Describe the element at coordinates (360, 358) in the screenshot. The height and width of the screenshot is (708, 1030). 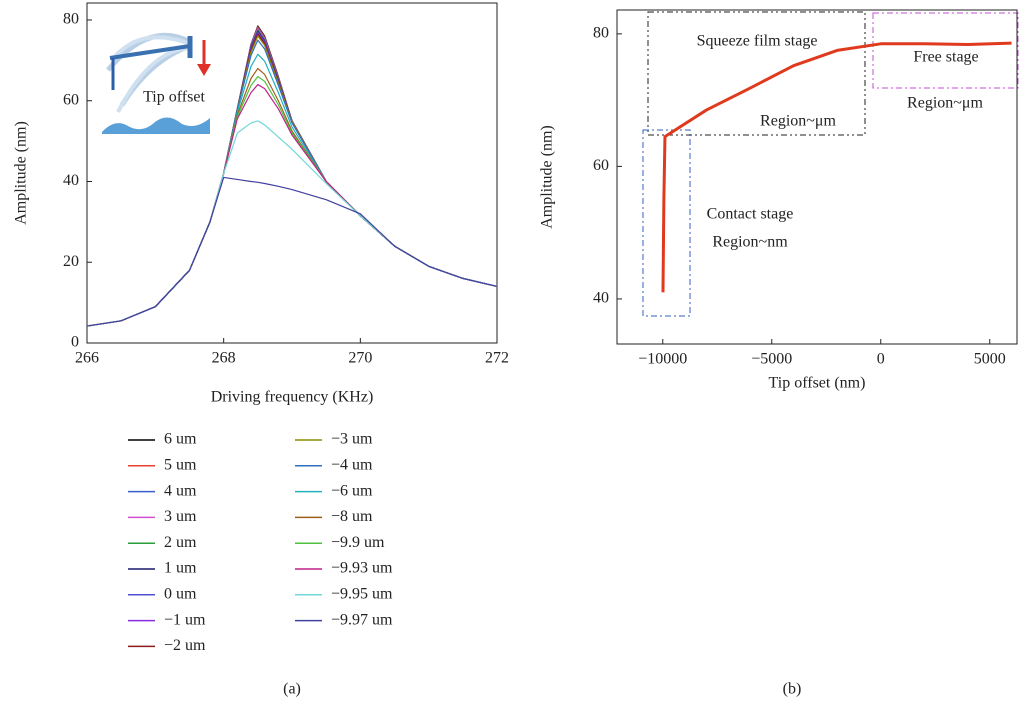
I see `x-tick-label: 270` at that location.